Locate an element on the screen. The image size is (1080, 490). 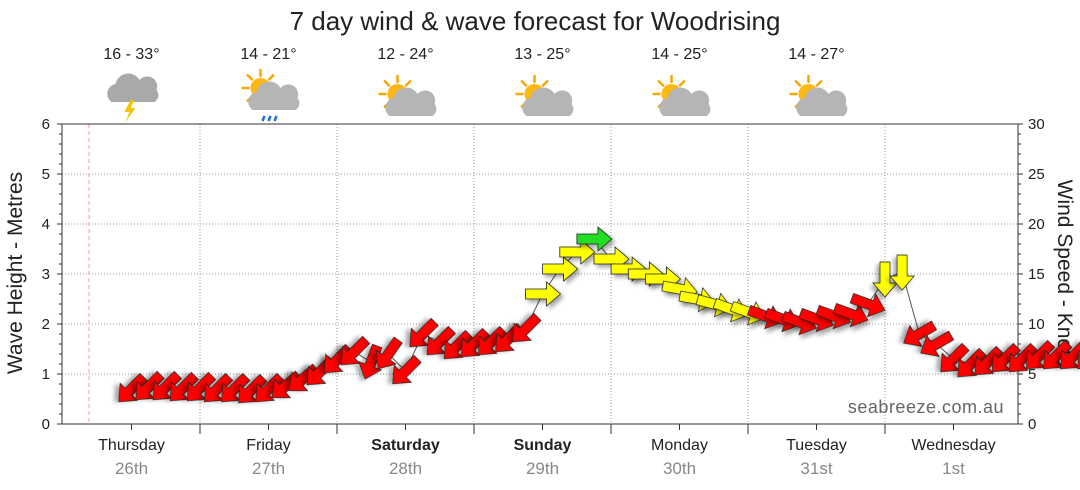
y-tick-label-left: 5 is located at coordinates (46, 174).